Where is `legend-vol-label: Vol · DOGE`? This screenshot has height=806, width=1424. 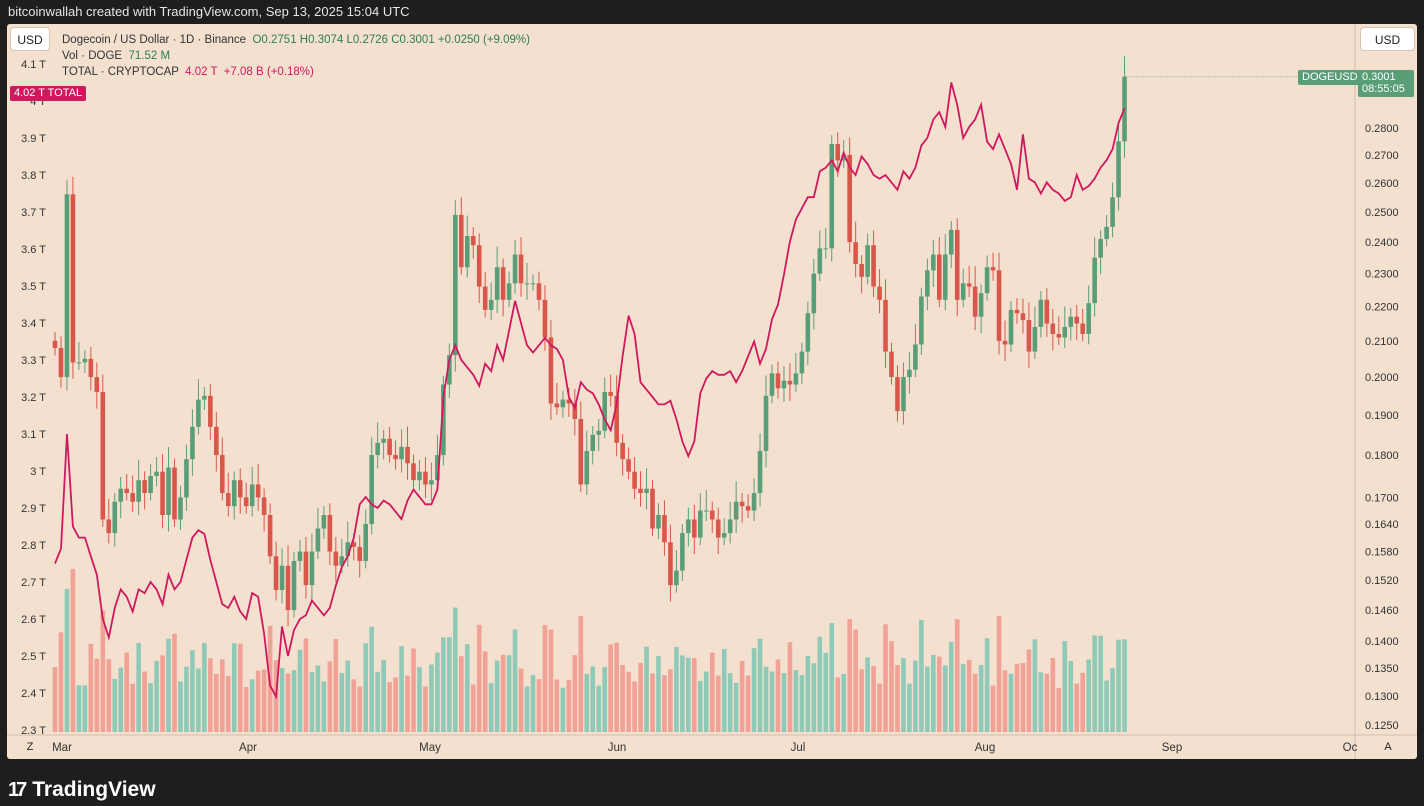 legend-vol-label: Vol · DOGE is located at coordinates (92, 56).